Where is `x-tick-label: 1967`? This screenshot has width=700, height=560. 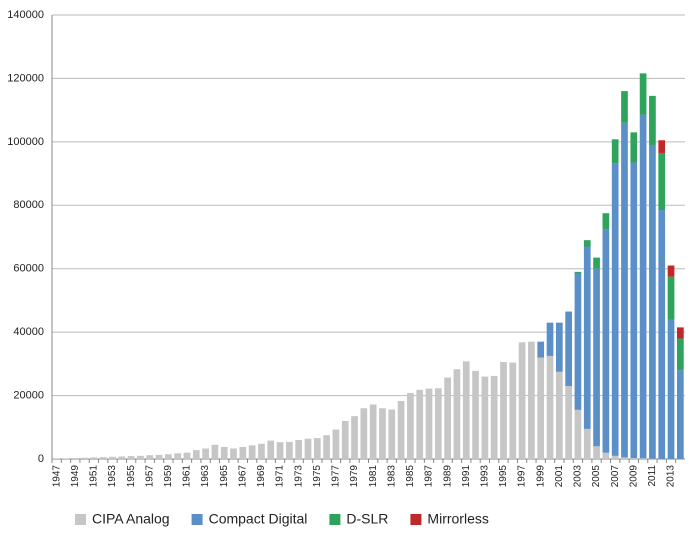
x-tick-label: 1967 is located at coordinates (242, 476).